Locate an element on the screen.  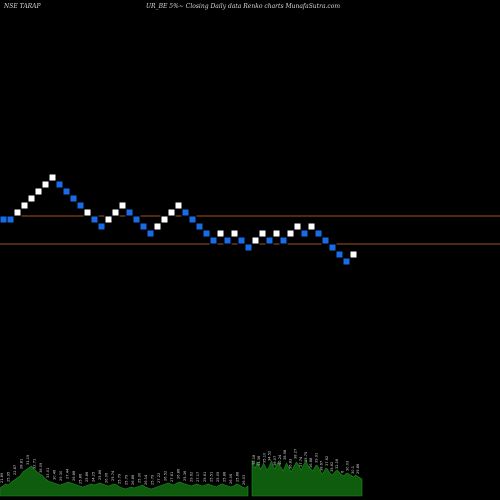
volume-value-label: 27.44 is located at coordinates (67, 473).